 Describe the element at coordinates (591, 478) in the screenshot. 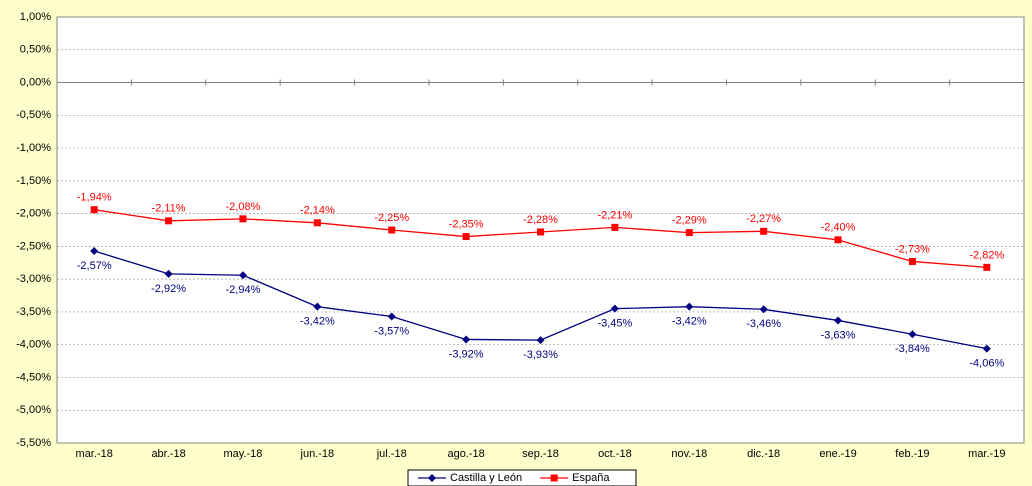

I see `legend-label: España` at that location.